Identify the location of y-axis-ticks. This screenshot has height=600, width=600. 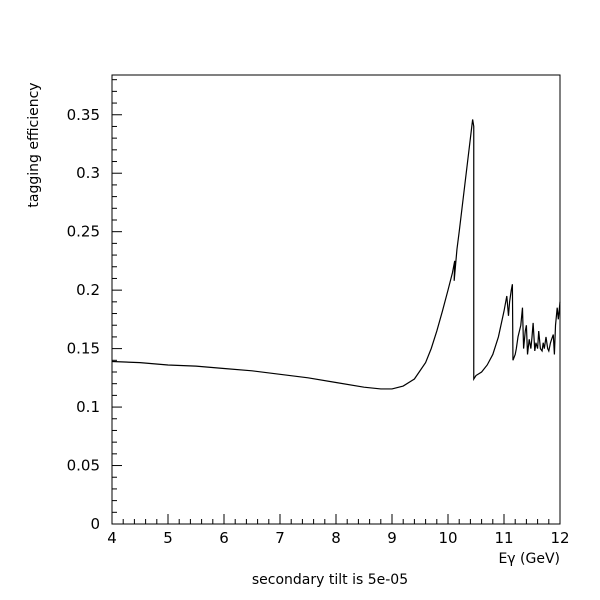
(117, 302).